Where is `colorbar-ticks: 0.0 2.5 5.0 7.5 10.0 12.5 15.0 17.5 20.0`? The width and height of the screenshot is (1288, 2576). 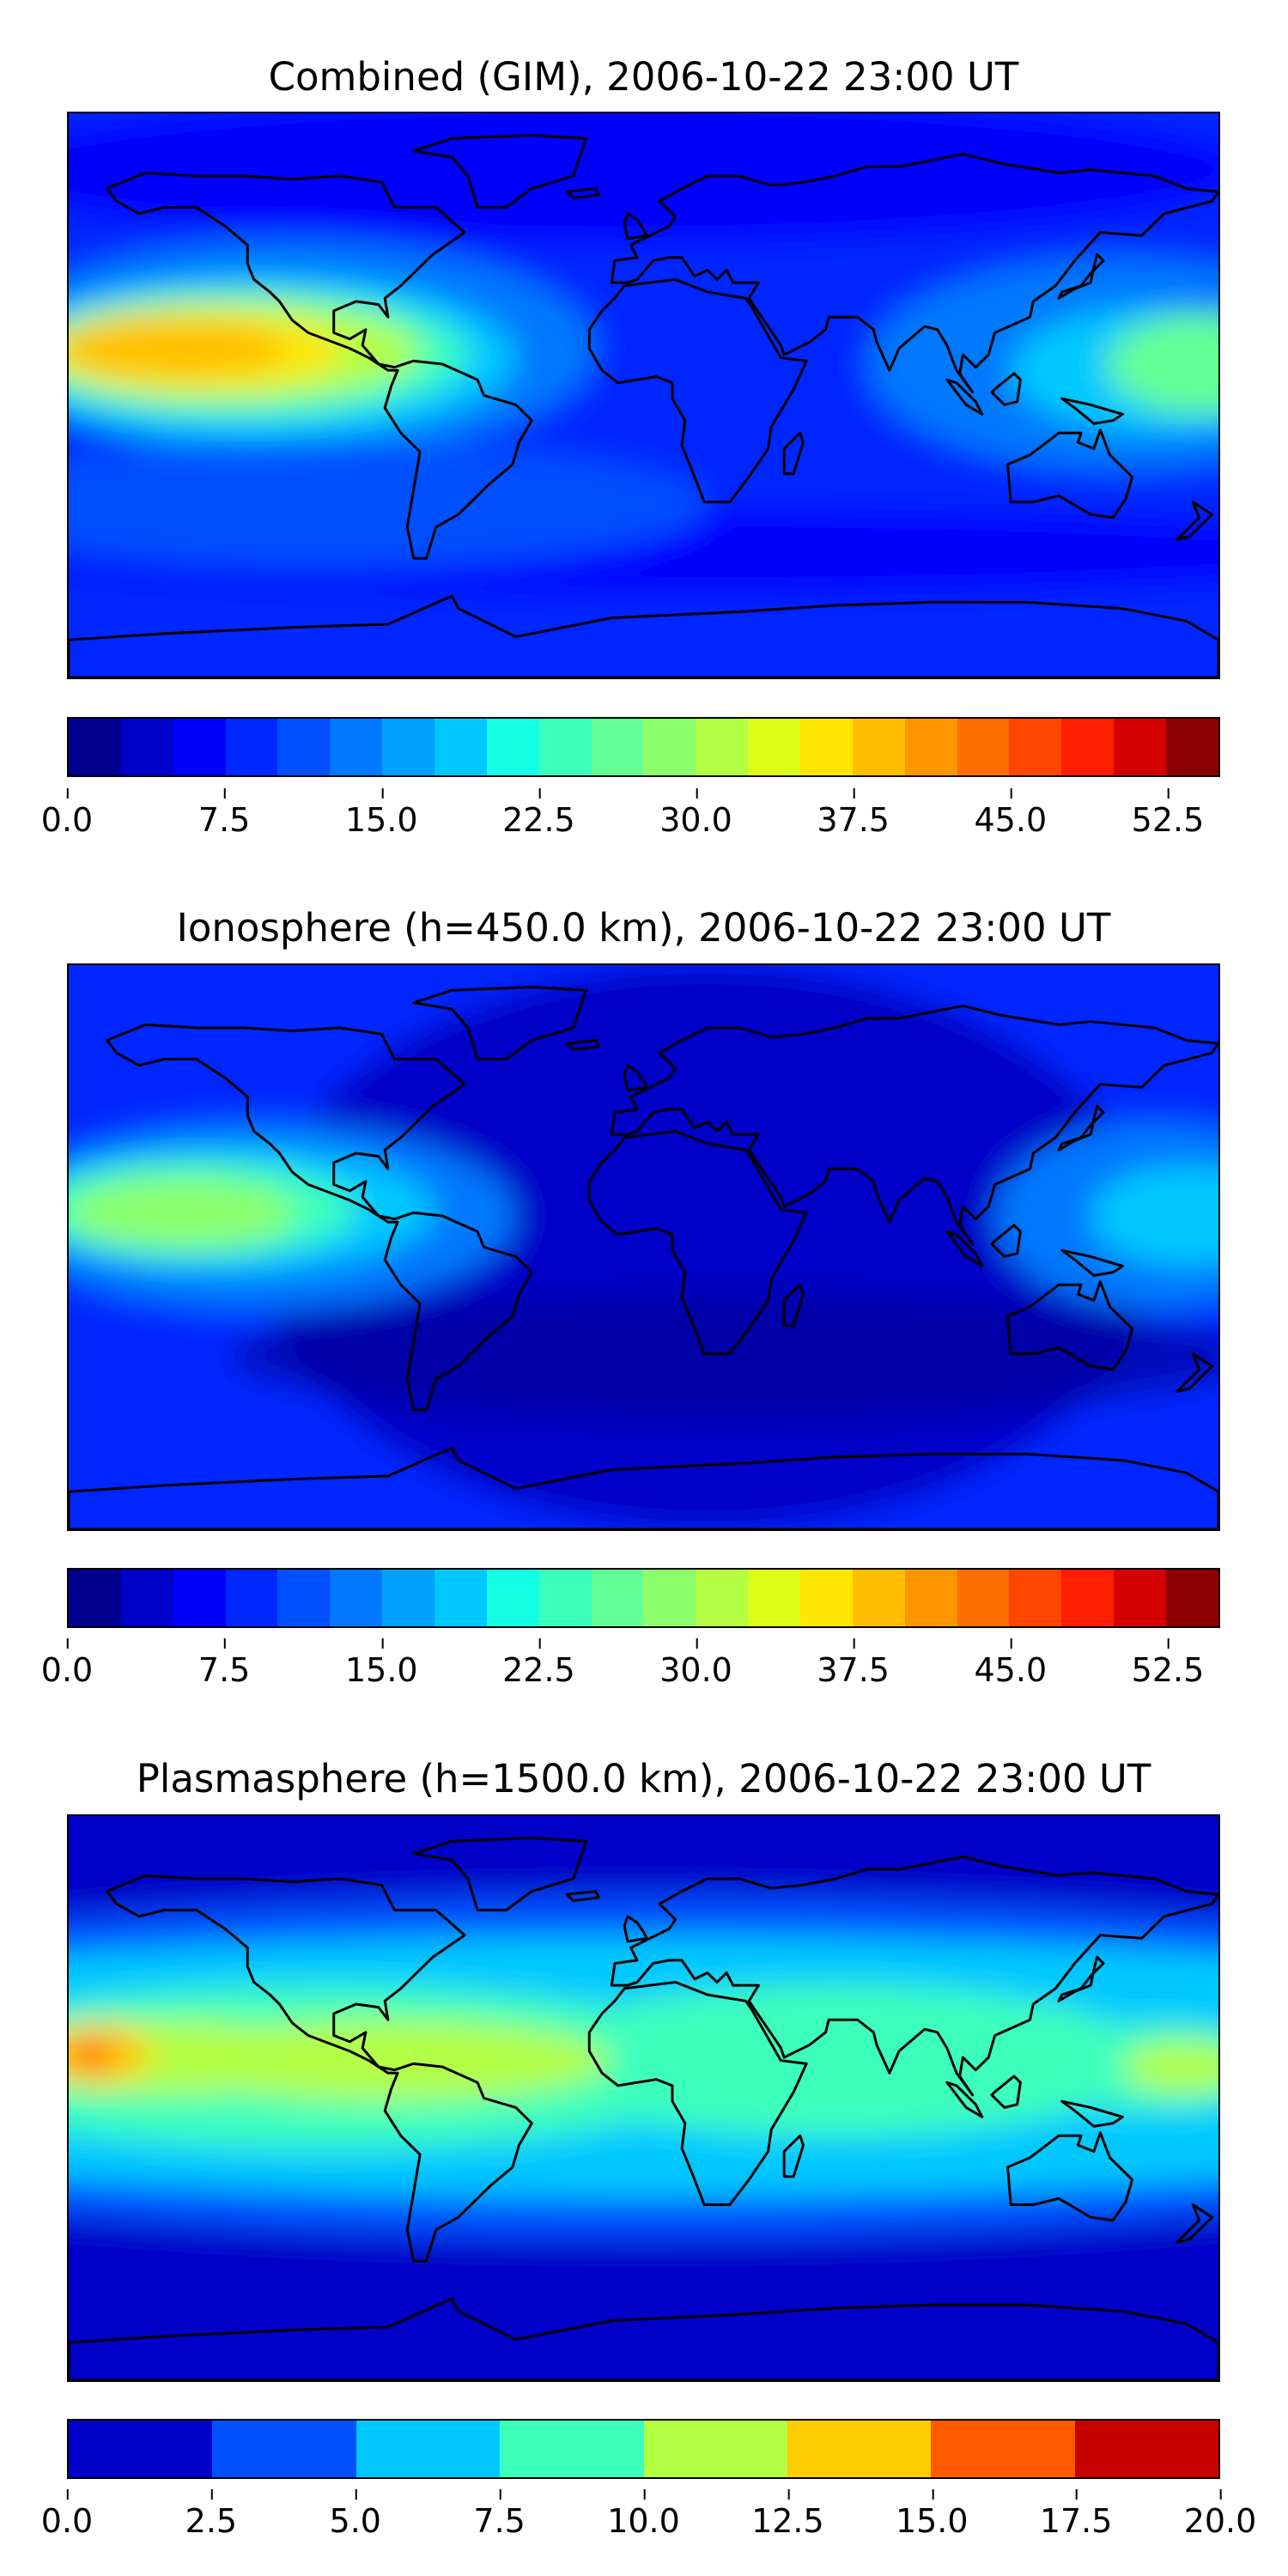
colorbar-ticks: 0.0 2.5 5.0 7.5 10.0 12.5 15.0 17.5 20.0 is located at coordinates (649, 2521).